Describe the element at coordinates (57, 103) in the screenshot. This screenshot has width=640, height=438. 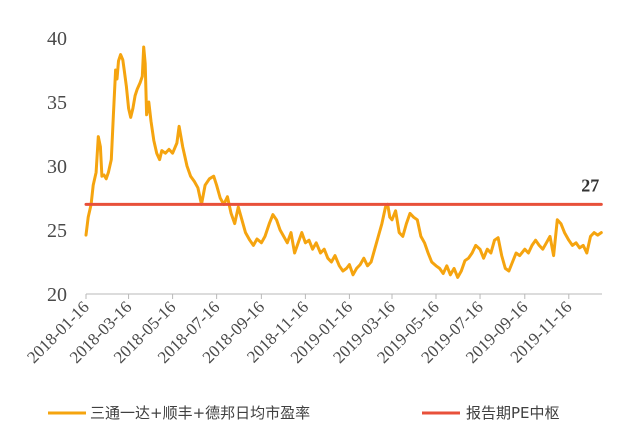
I see `y-tick-label: 35` at that location.